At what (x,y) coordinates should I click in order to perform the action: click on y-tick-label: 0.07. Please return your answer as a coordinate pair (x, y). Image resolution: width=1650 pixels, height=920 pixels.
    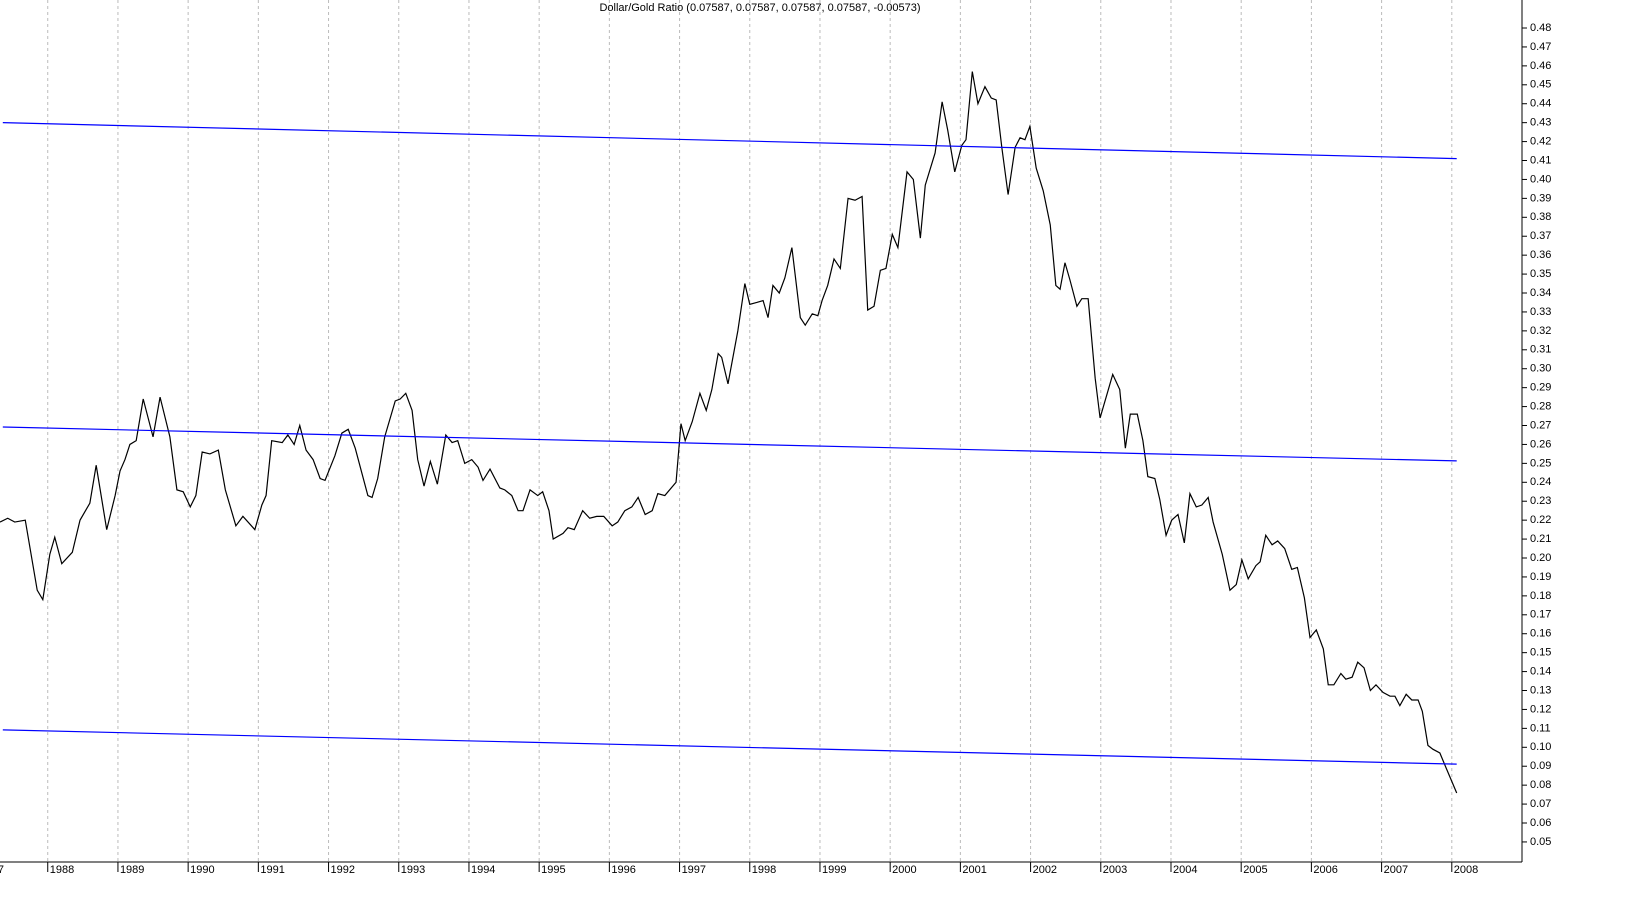
    Looking at the image, I should click on (1540, 804).